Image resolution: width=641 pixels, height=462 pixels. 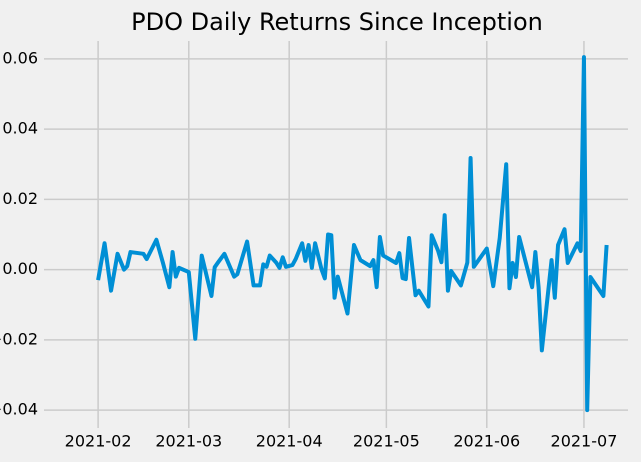 I want to click on x-tick-label: 2021-07, so click(x=584, y=441).